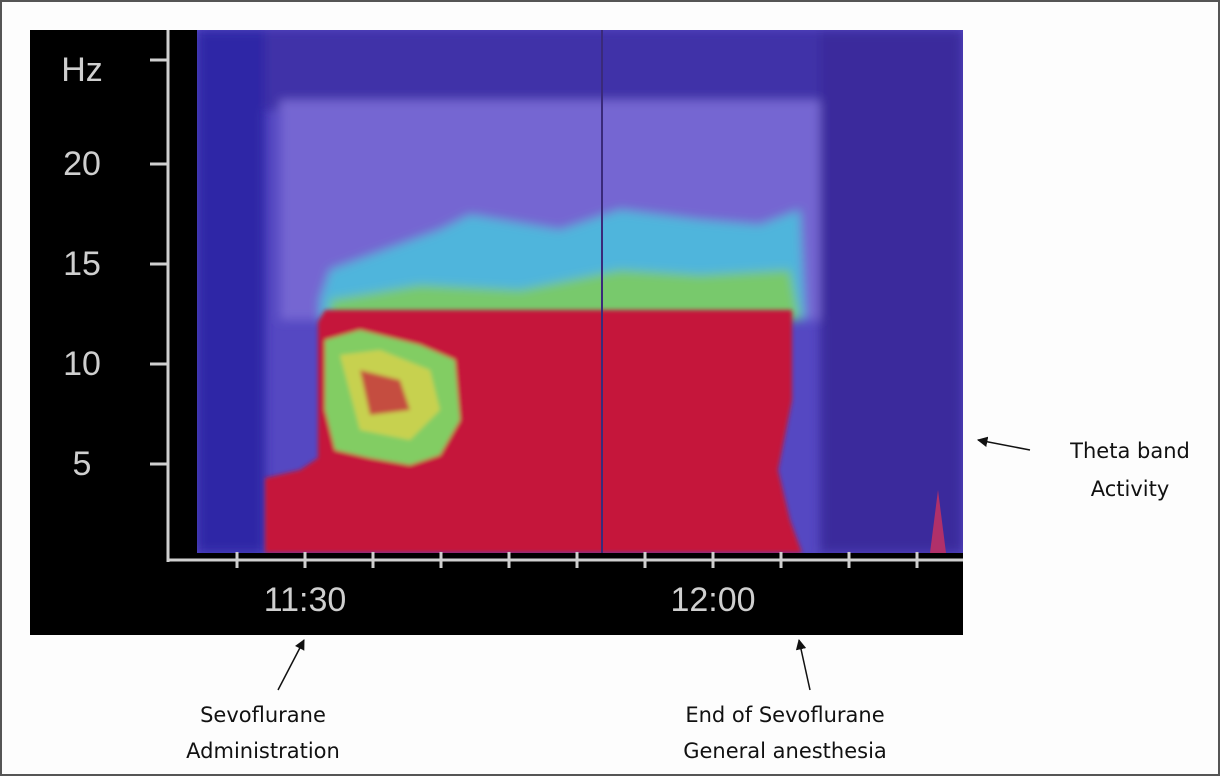 This screenshot has height=780, width=1220. Describe the element at coordinates (1129, 451) in the screenshot. I see `annotation: Theta band` at that location.